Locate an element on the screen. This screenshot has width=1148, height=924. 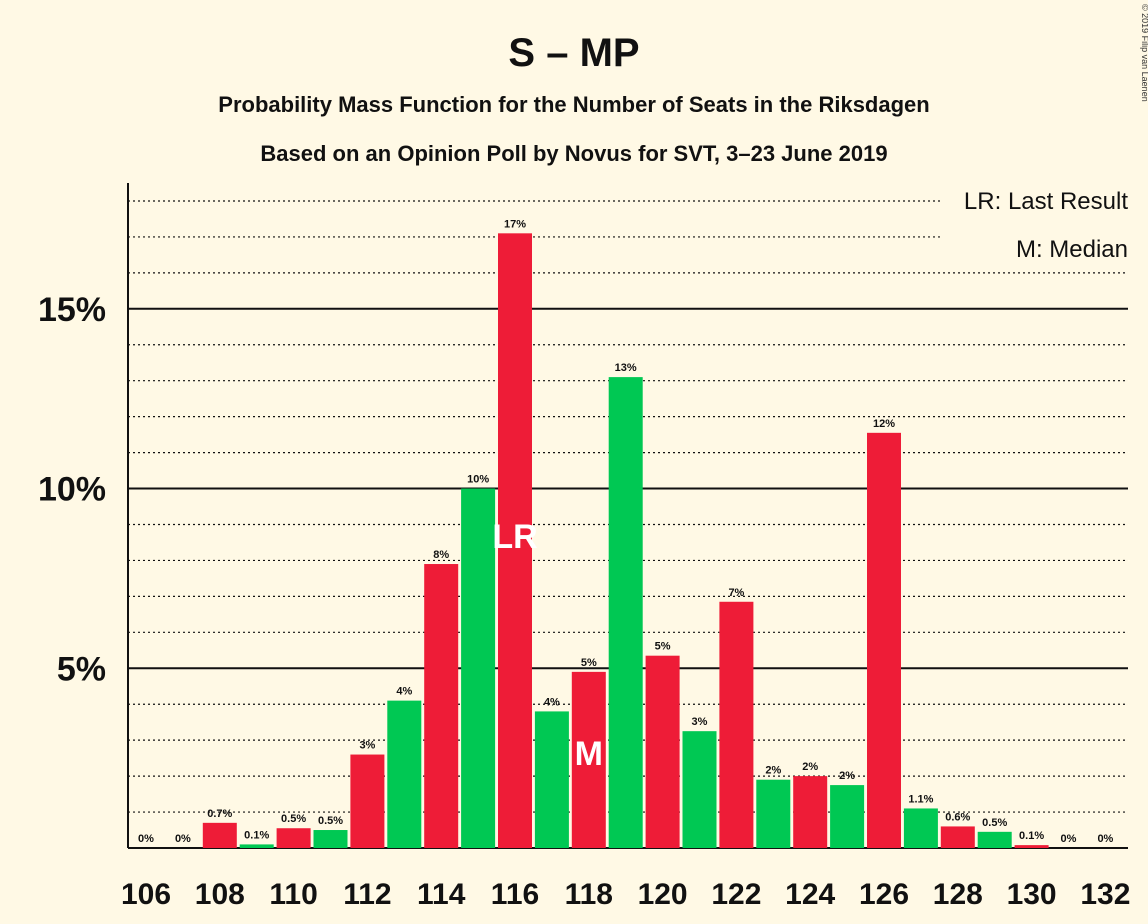
data-label-seat-124: 2% is located at coordinates (810, 767).